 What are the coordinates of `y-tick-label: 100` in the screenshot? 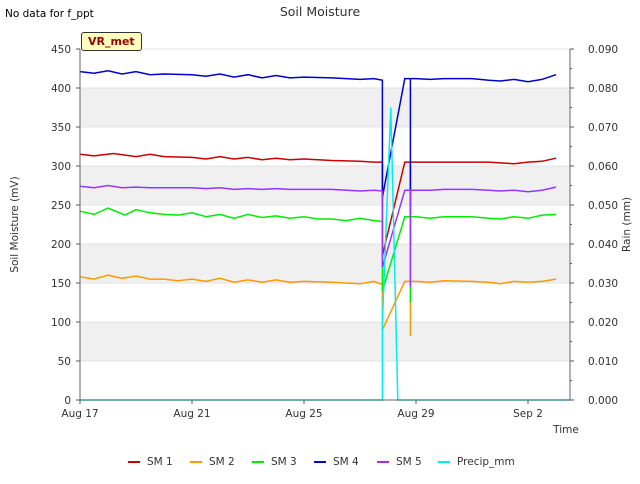 It's located at (61, 323).